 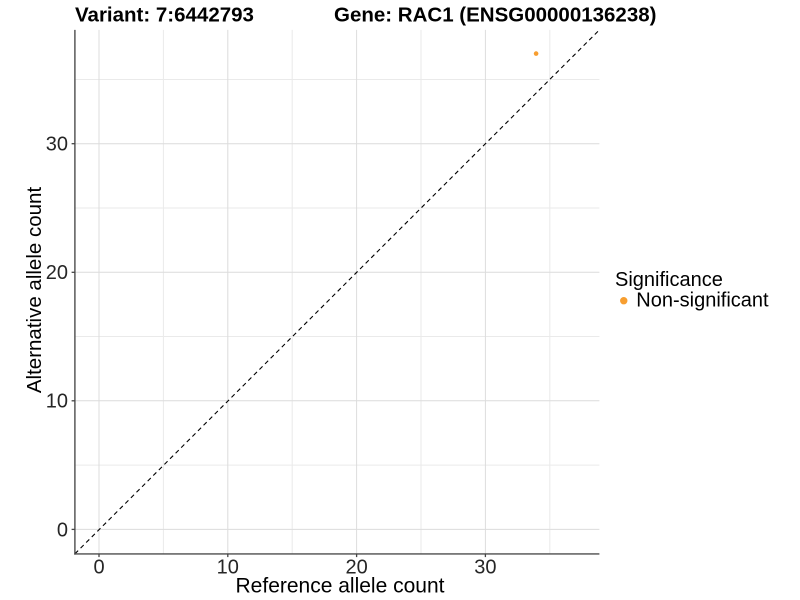 What do you see at coordinates (669, 280) in the screenshot?
I see `svg-text: Significance` at bounding box center [669, 280].